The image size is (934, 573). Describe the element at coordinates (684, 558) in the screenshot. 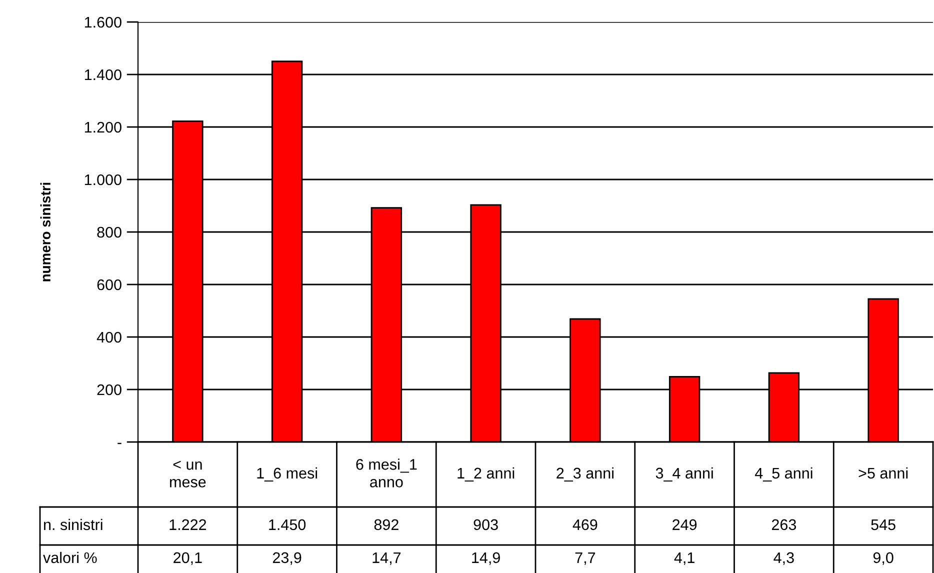

I see `text: 4,1` at that location.